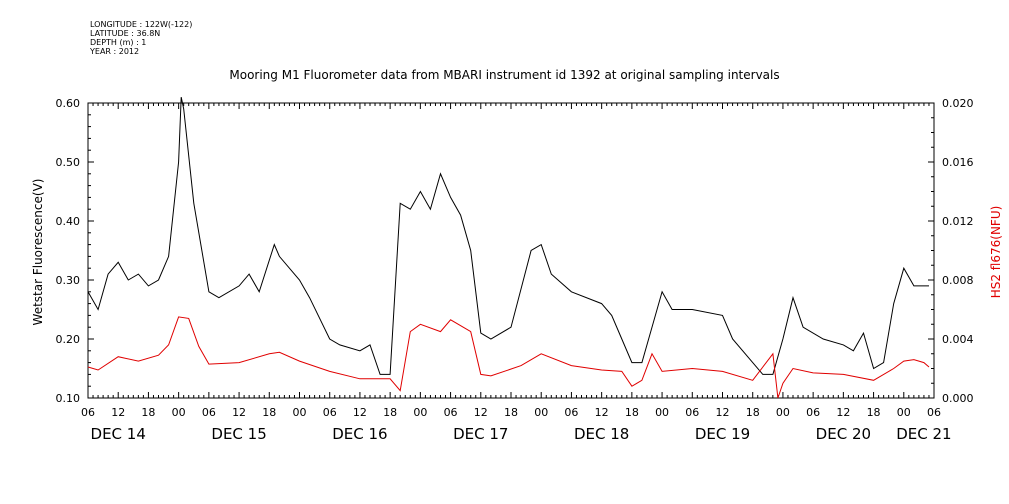 This screenshot has height=504, width=1009. What do you see at coordinates (141, 24) in the screenshot?
I see `meta-longitude: LONGITUDE : 122W(-122)` at bounding box center [141, 24].